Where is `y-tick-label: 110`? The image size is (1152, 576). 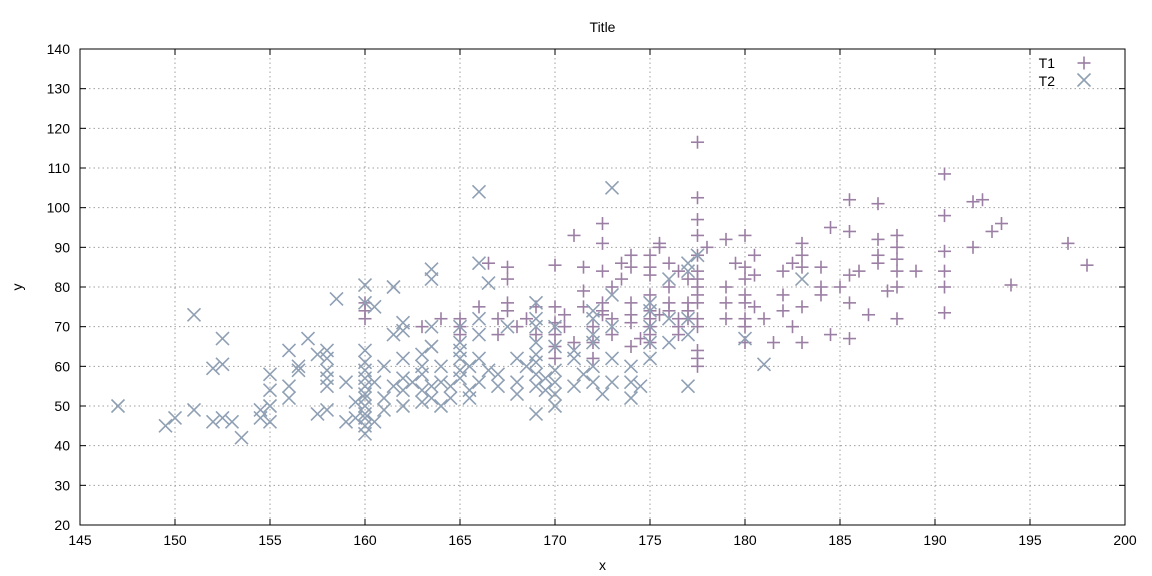
y-tick-label: 110 is located at coordinates (59, 168).